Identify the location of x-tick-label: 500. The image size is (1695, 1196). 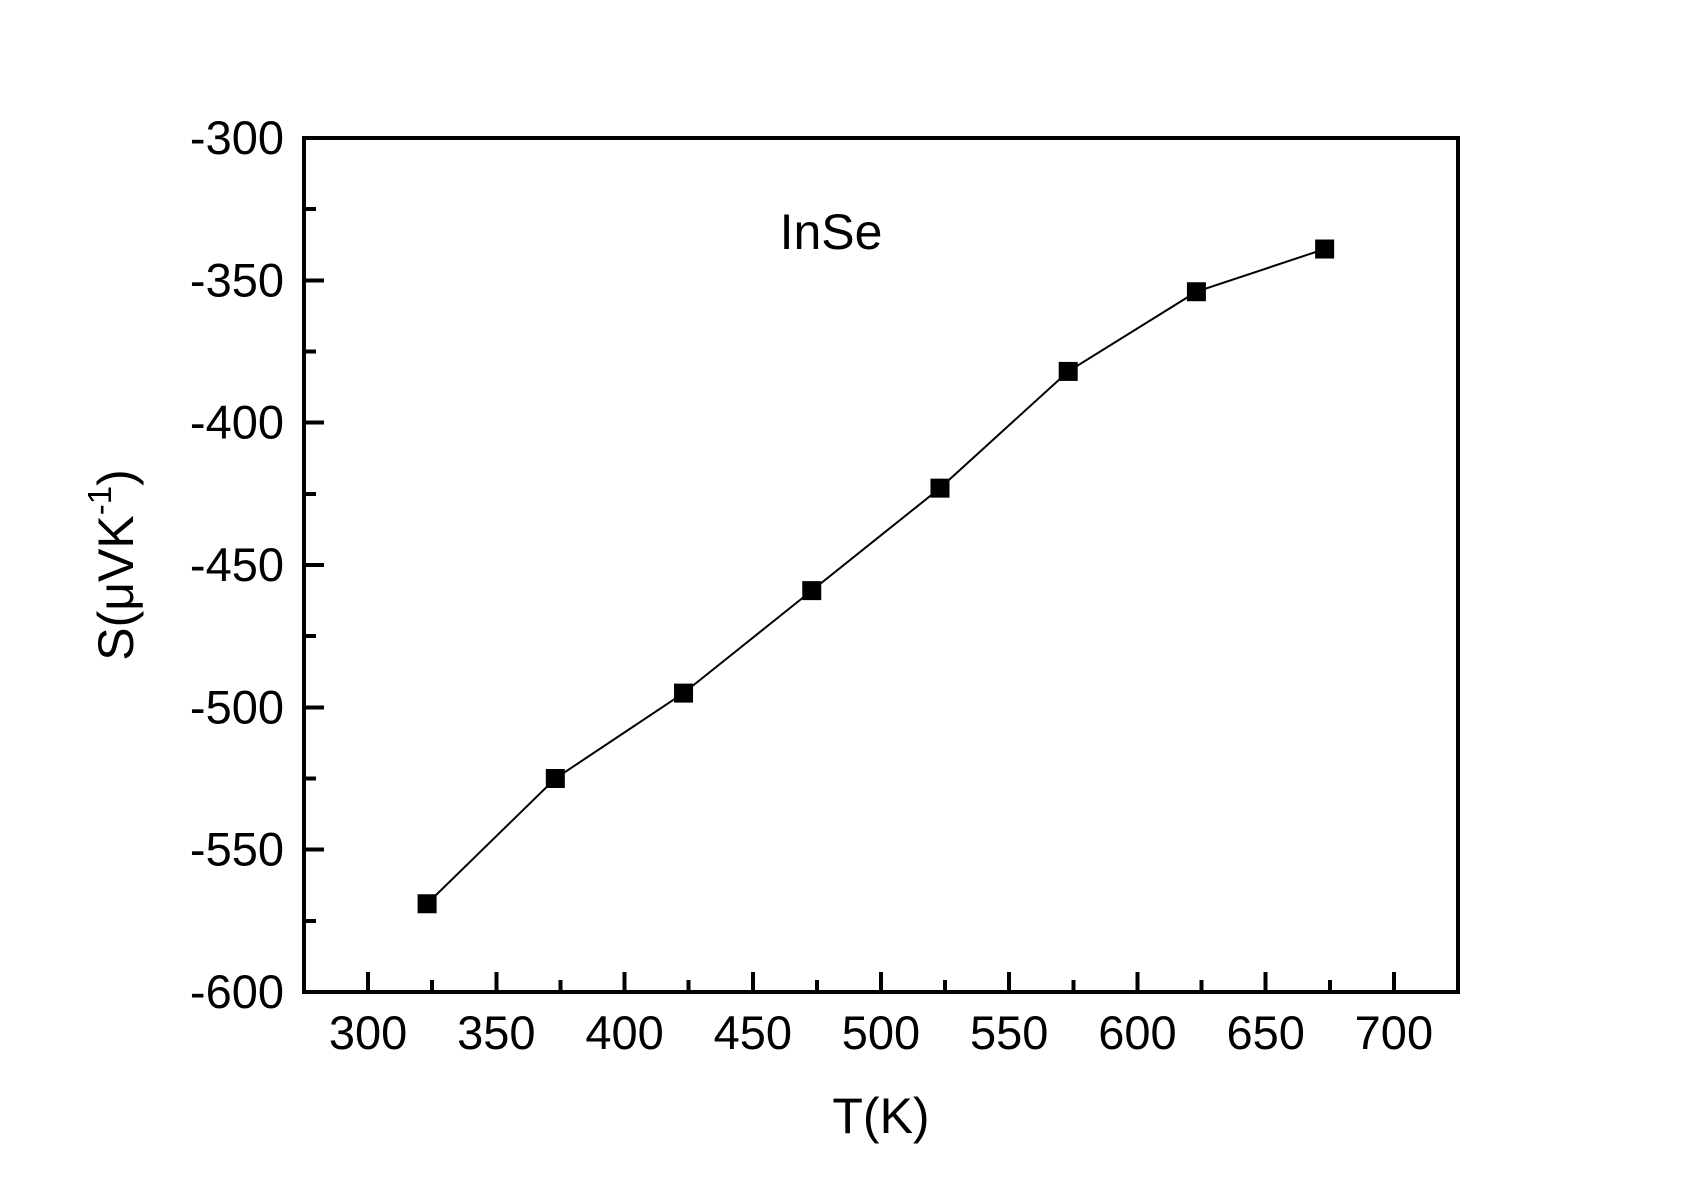
(881, 1032).